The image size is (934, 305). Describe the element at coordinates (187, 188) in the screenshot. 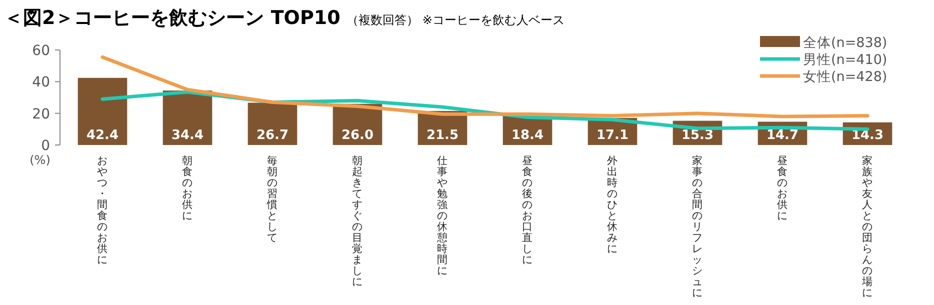

I see `x-tick-label: 朝食のお供に` at that location.